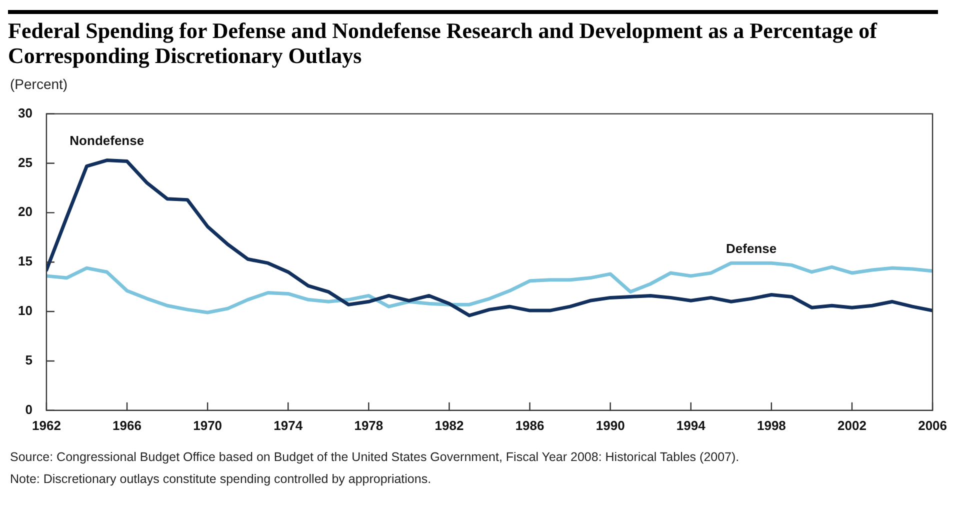  What do you see at coordinates (25, 162) in the screenshot?
I see `y-tick-label: 25` at bounding box center [25, 162].